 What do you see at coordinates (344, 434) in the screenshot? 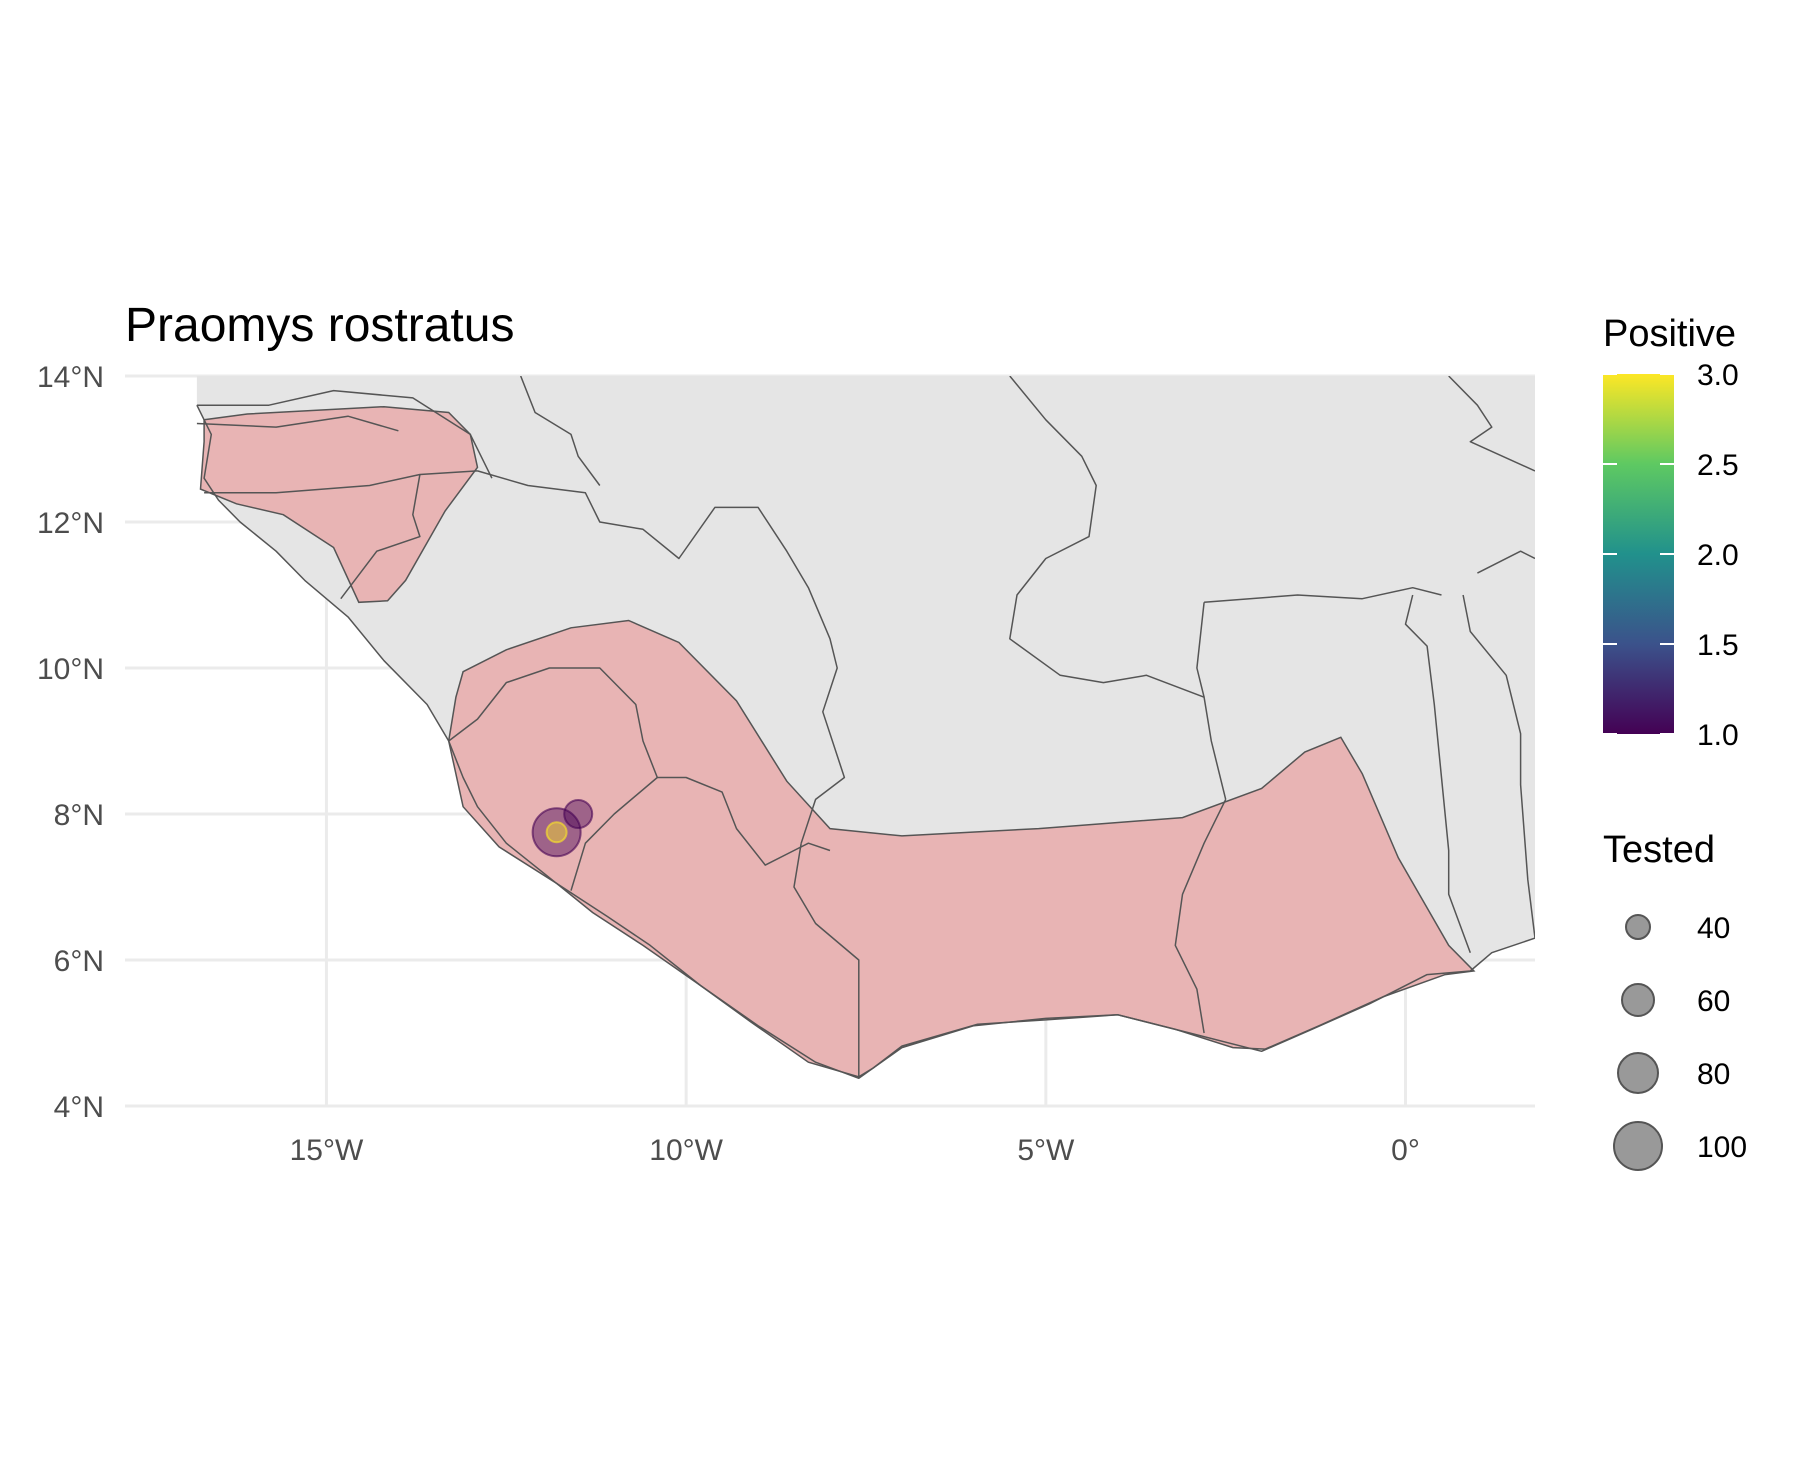
I see `border-gambia-north-border` at bounding box center [344, 434].